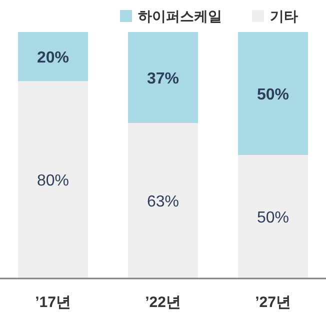 The height and width of the screenshot is (316, 326). I want to click on data-label: 37%, so click(163, 79).